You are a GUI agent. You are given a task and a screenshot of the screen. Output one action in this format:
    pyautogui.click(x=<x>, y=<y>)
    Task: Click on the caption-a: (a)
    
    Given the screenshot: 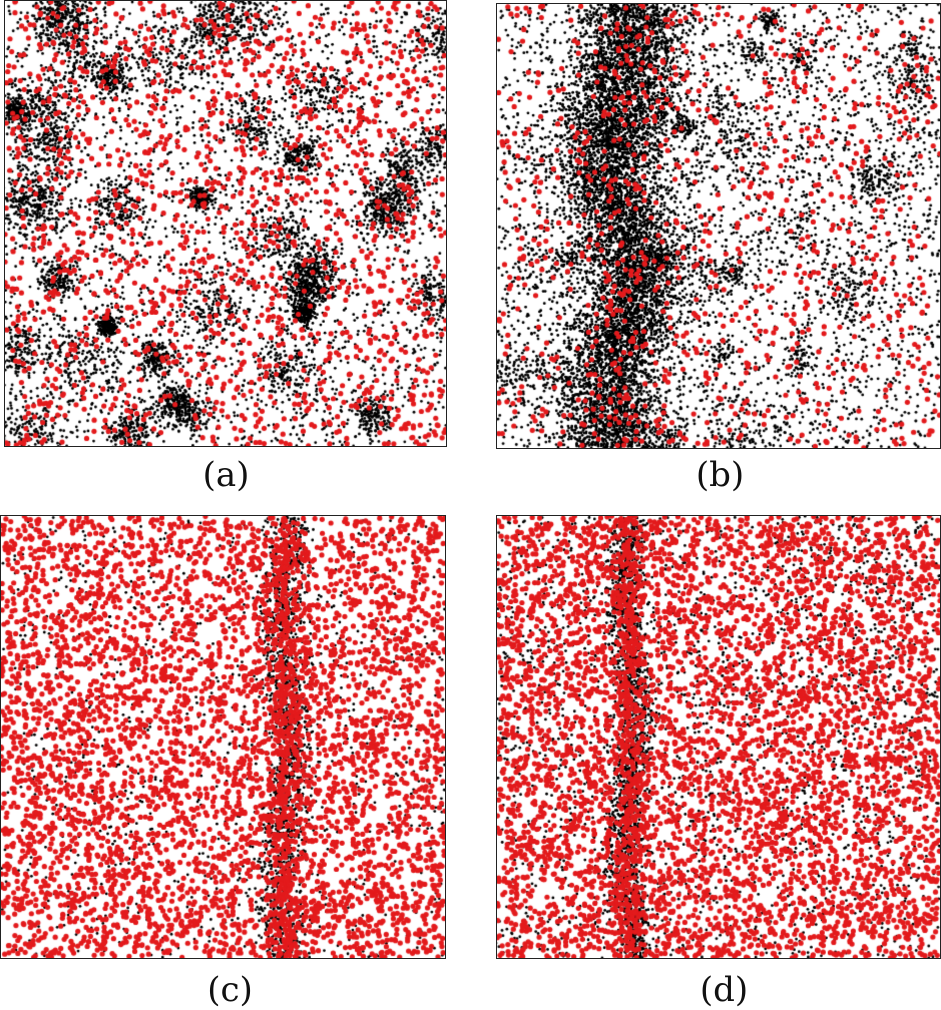 What is the action you would take?
    pyautogui.click(x=226, y=475)
    